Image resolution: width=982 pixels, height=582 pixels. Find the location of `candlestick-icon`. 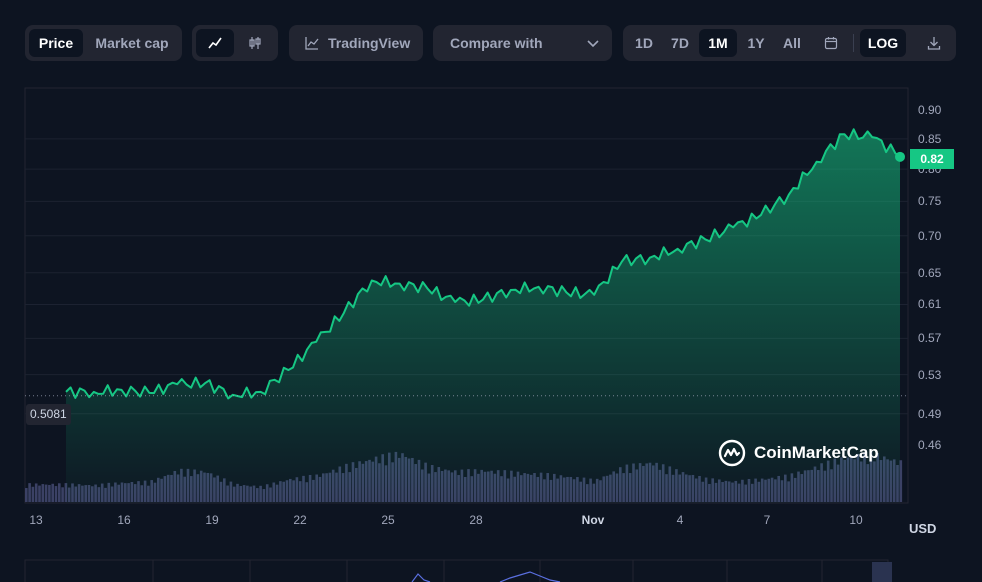

candlestick-icon is located at coordinates (255, 43).